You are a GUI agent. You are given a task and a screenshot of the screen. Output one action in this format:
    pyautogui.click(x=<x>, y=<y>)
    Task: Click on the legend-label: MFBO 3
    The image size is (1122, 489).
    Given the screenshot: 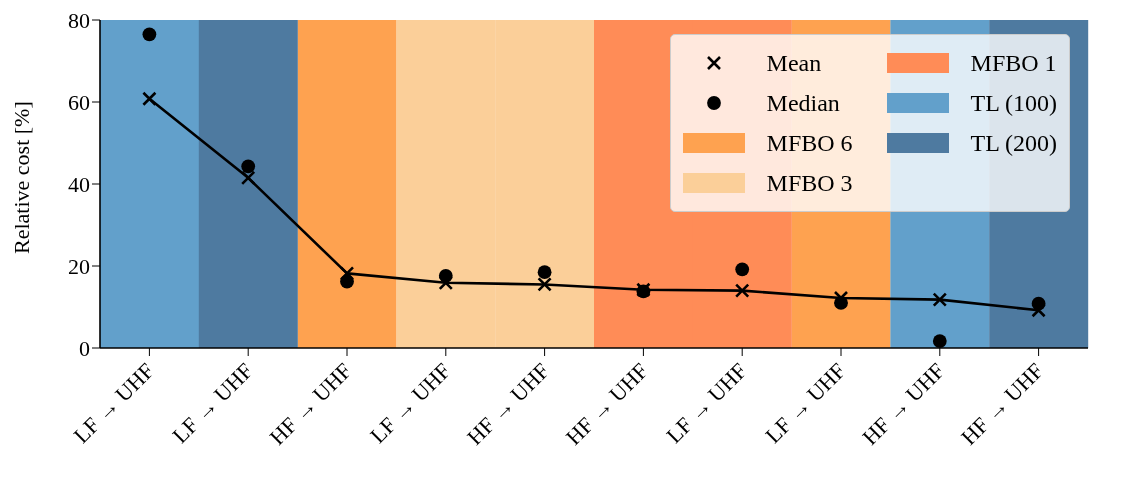 What is the action you would take?
    pyautogui.click(x=809, y=183)
    